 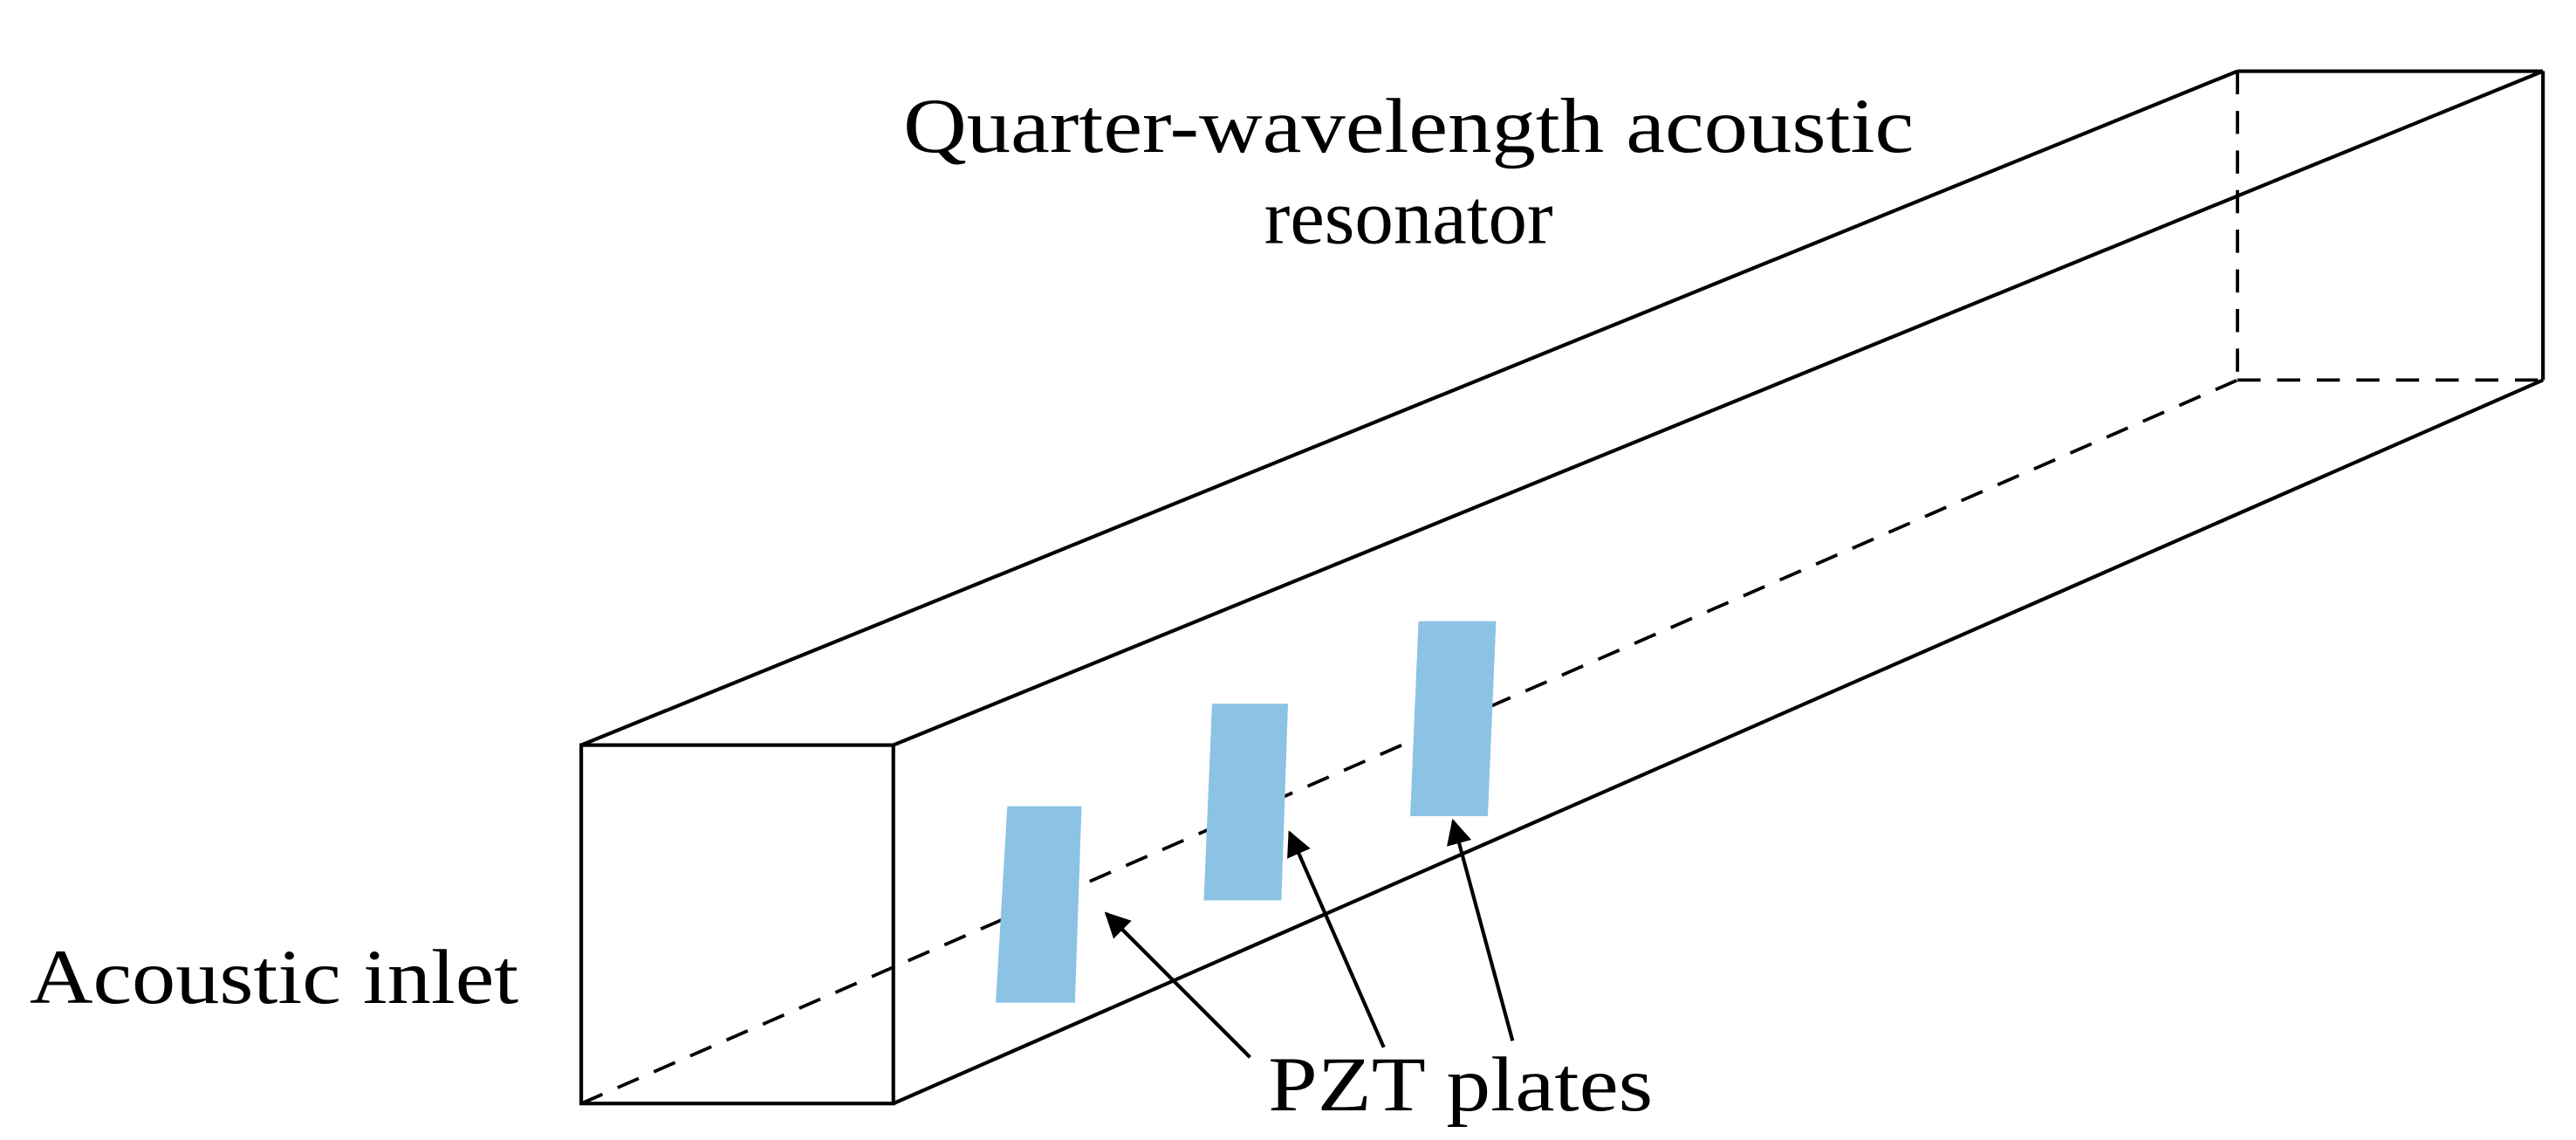 What do you see at coordinates (1460, 1085) in the screenshot?
I see `pzt-plates-label: PZT plates` at bounding box center [1460, 1085].